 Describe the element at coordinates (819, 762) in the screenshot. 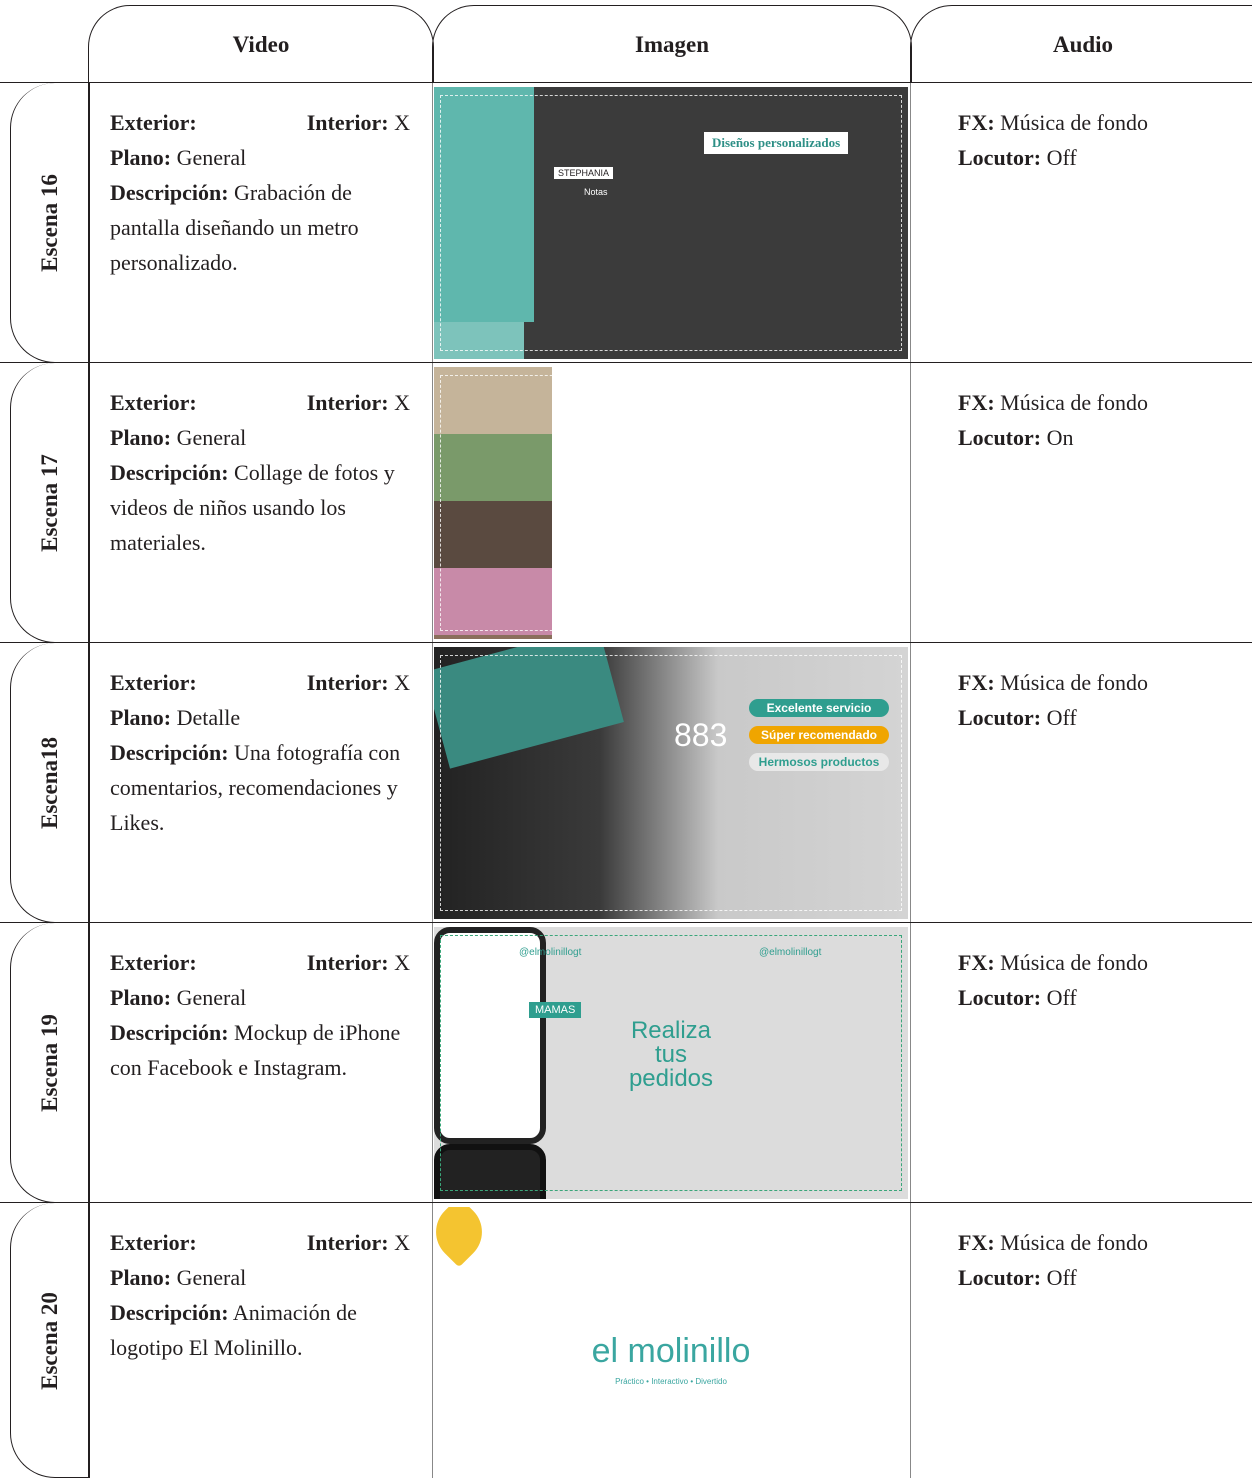

I see `pill: Hermosos productos` at that location.